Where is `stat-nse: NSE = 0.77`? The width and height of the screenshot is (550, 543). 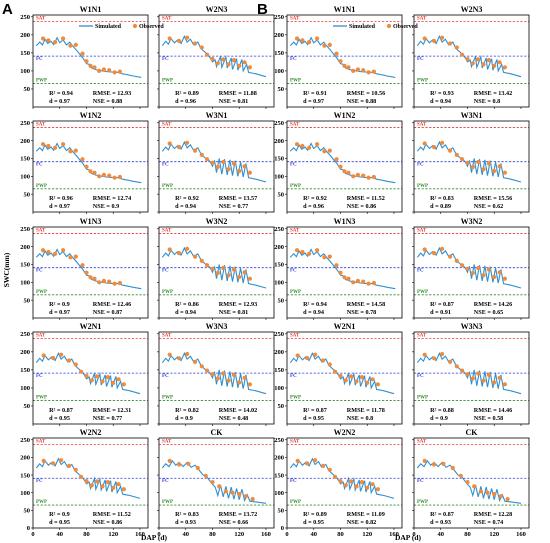 stat-nse: NSE = 0.77 is located at coordinates (107, 418).